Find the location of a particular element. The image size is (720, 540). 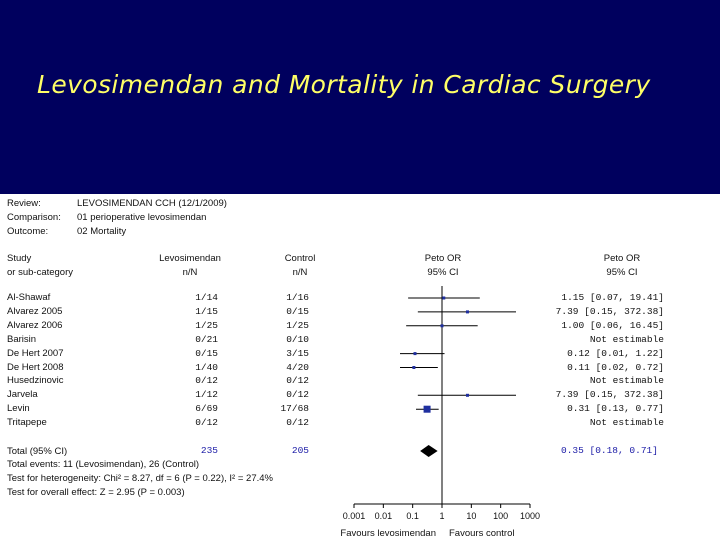

study-name: De Hert 2007 is located at coordinates (35, 353).